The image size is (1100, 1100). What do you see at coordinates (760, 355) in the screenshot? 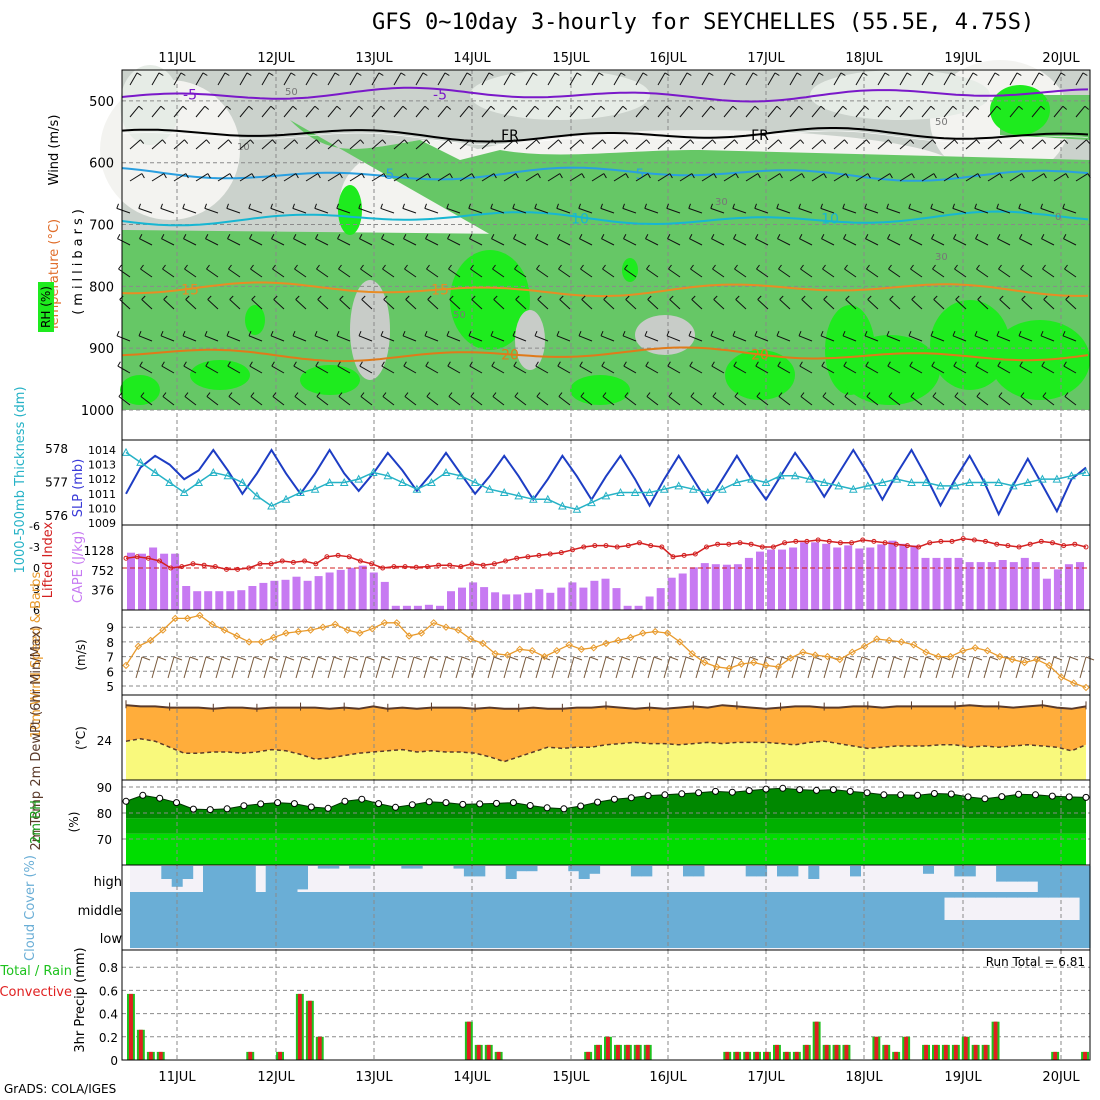
I see `contour-label: 20` at bounding box center [760, 355].